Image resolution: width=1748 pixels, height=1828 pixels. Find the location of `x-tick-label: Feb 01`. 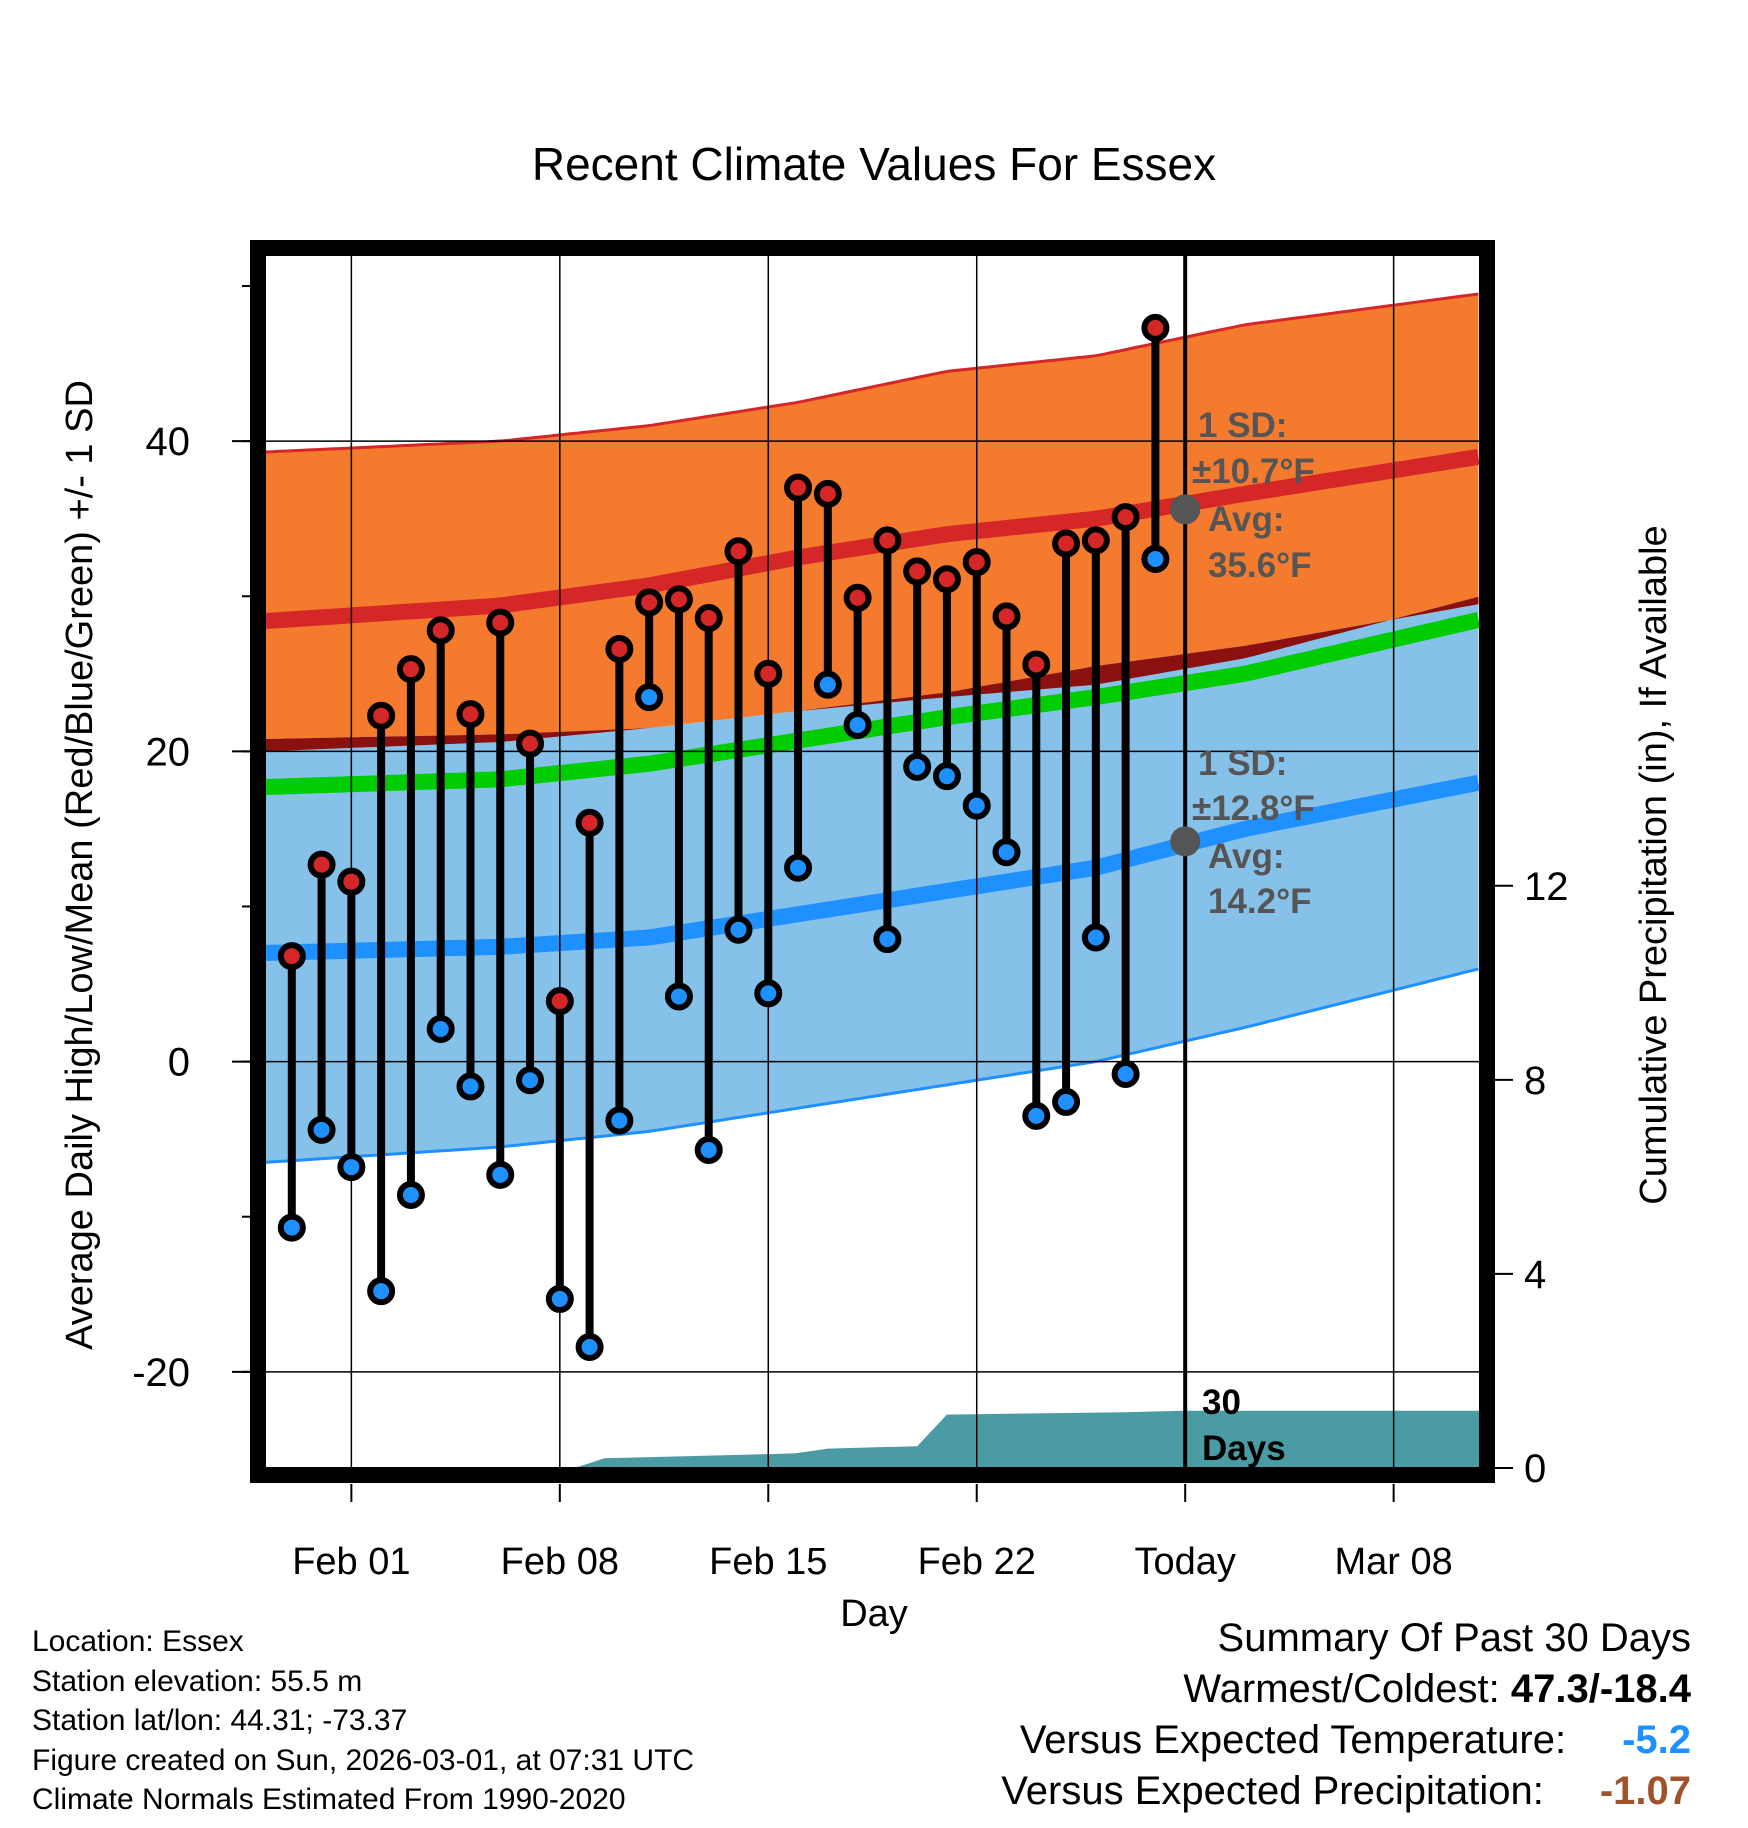

x-tick-label: Feb 01 is located at coordinates (351, 1562).